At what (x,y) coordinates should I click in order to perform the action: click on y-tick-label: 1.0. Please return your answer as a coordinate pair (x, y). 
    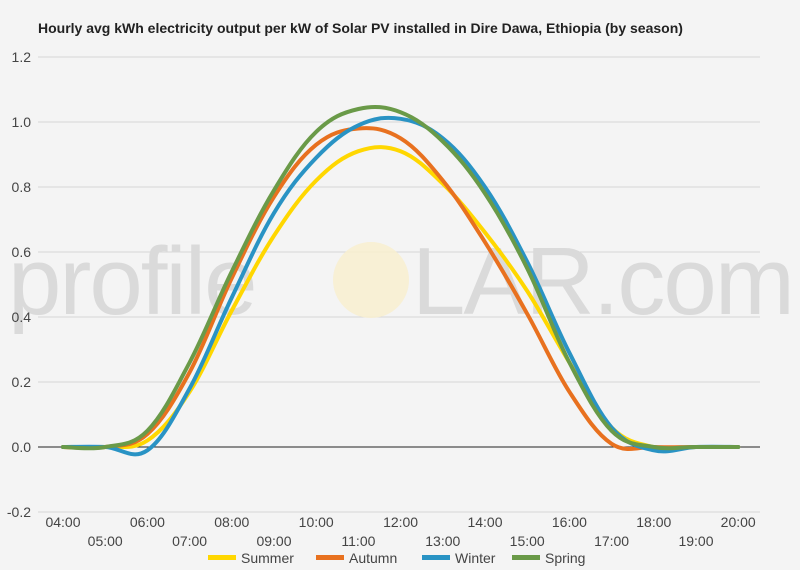
    Looking at the image, I should click on (22, 122).